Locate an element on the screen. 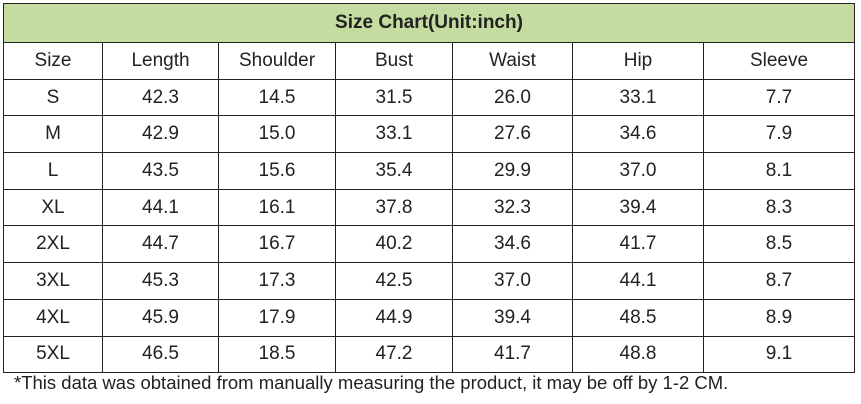  value-cell: 8.3 is located at coordinates (779, 207).